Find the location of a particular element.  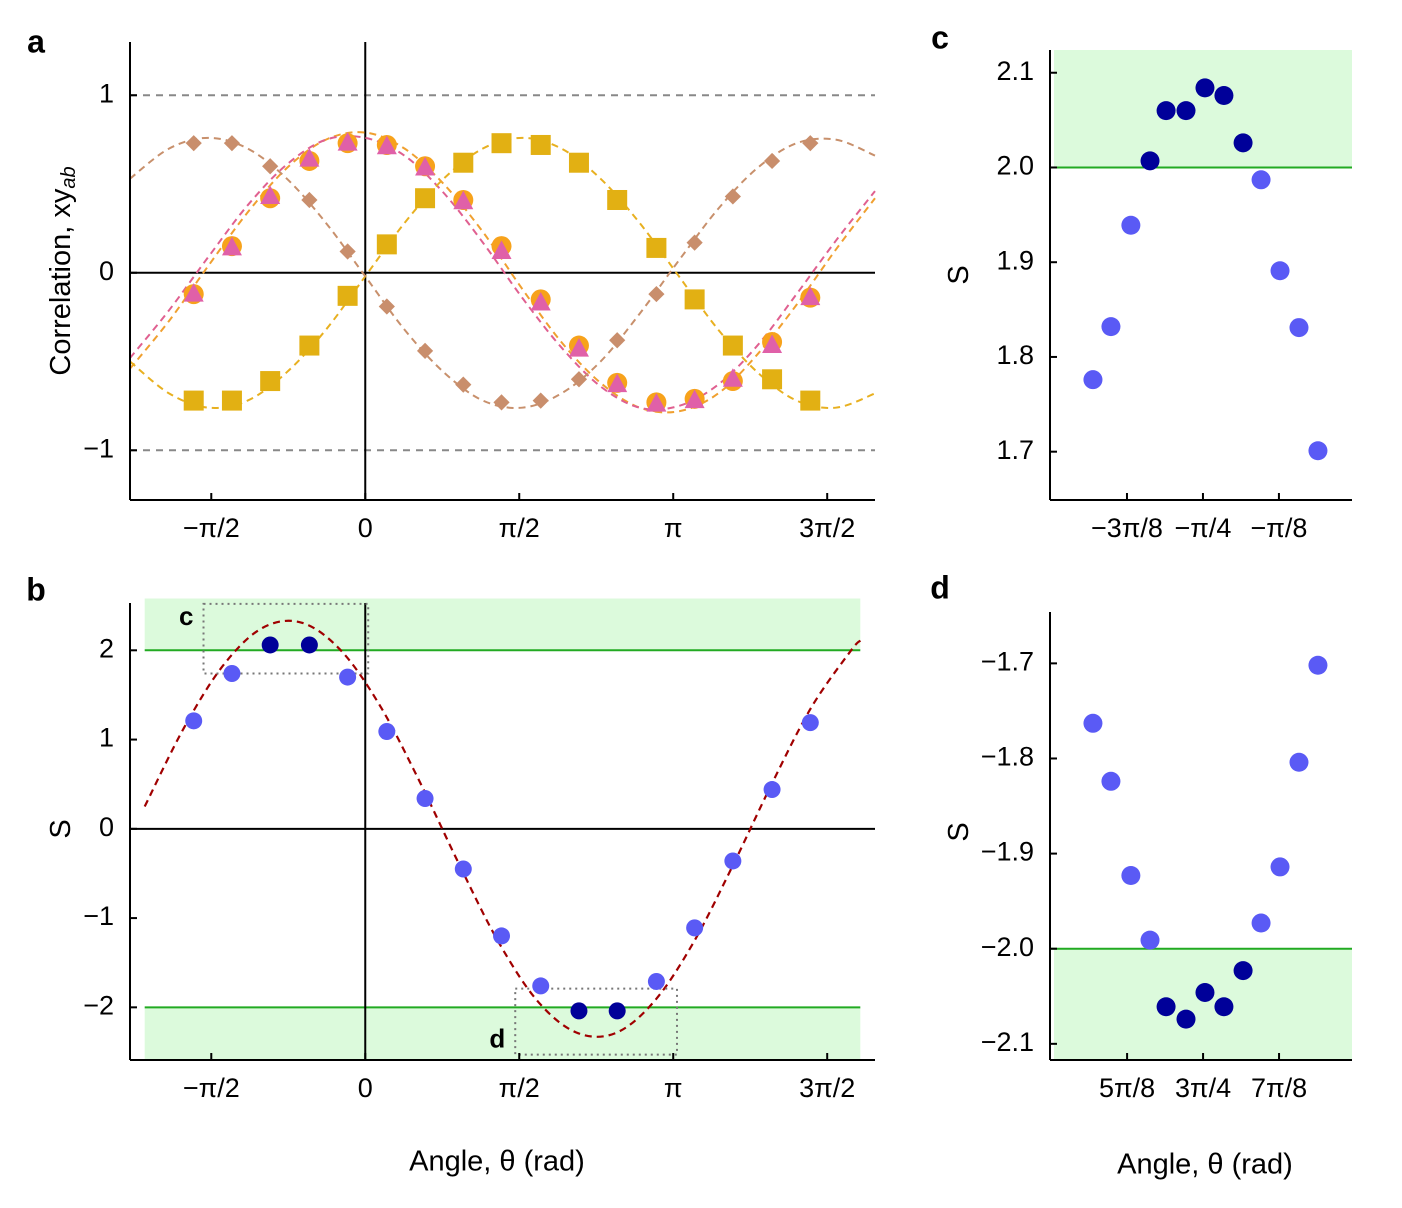

x-axis-label: Angle, θ (rad) is located at coordinates (1205, 1165).